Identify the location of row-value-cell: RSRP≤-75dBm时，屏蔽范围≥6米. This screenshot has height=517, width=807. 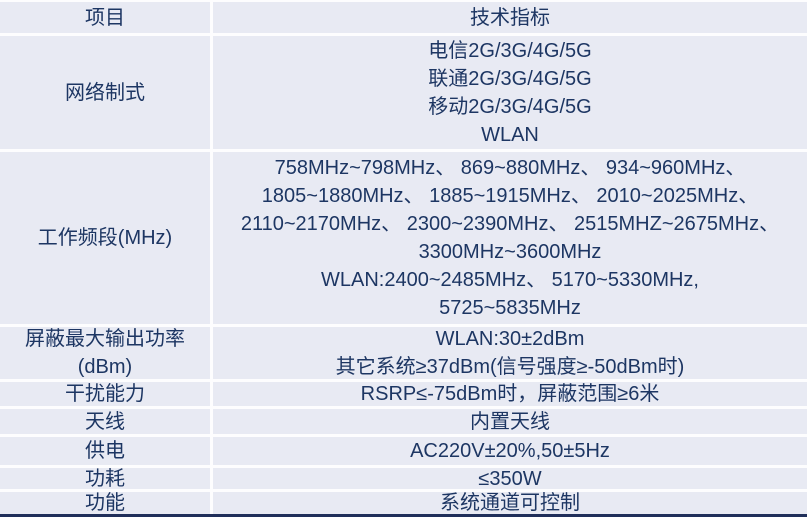
(510, 394).